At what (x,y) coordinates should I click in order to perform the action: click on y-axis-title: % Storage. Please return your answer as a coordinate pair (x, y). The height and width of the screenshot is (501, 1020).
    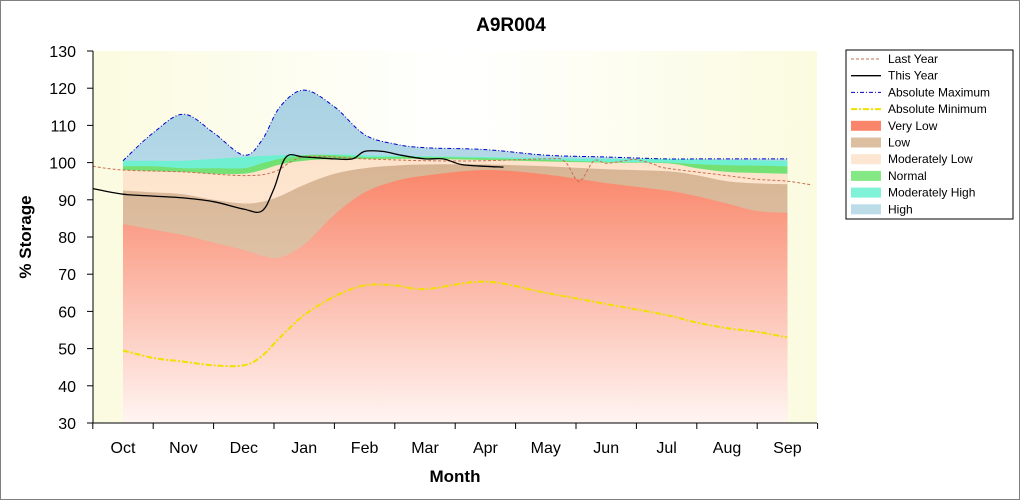
    Looking at the image, I should click on (25, 236).